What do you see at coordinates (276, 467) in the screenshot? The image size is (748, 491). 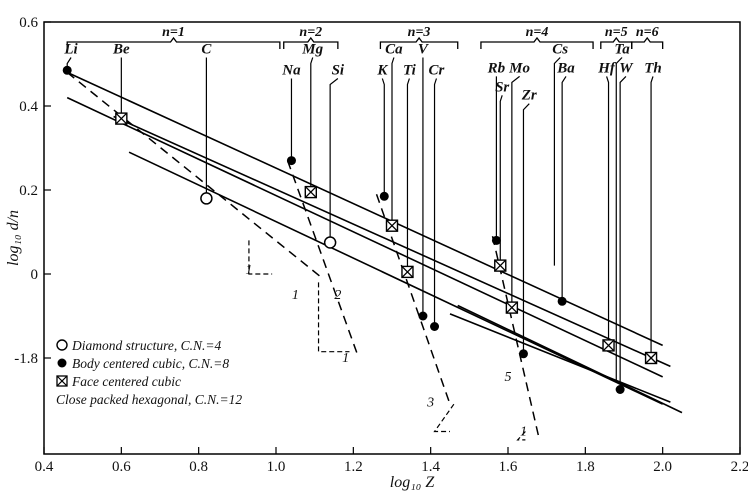 I see `x-tick-label: 1.0` at bounding box center [276, 467].